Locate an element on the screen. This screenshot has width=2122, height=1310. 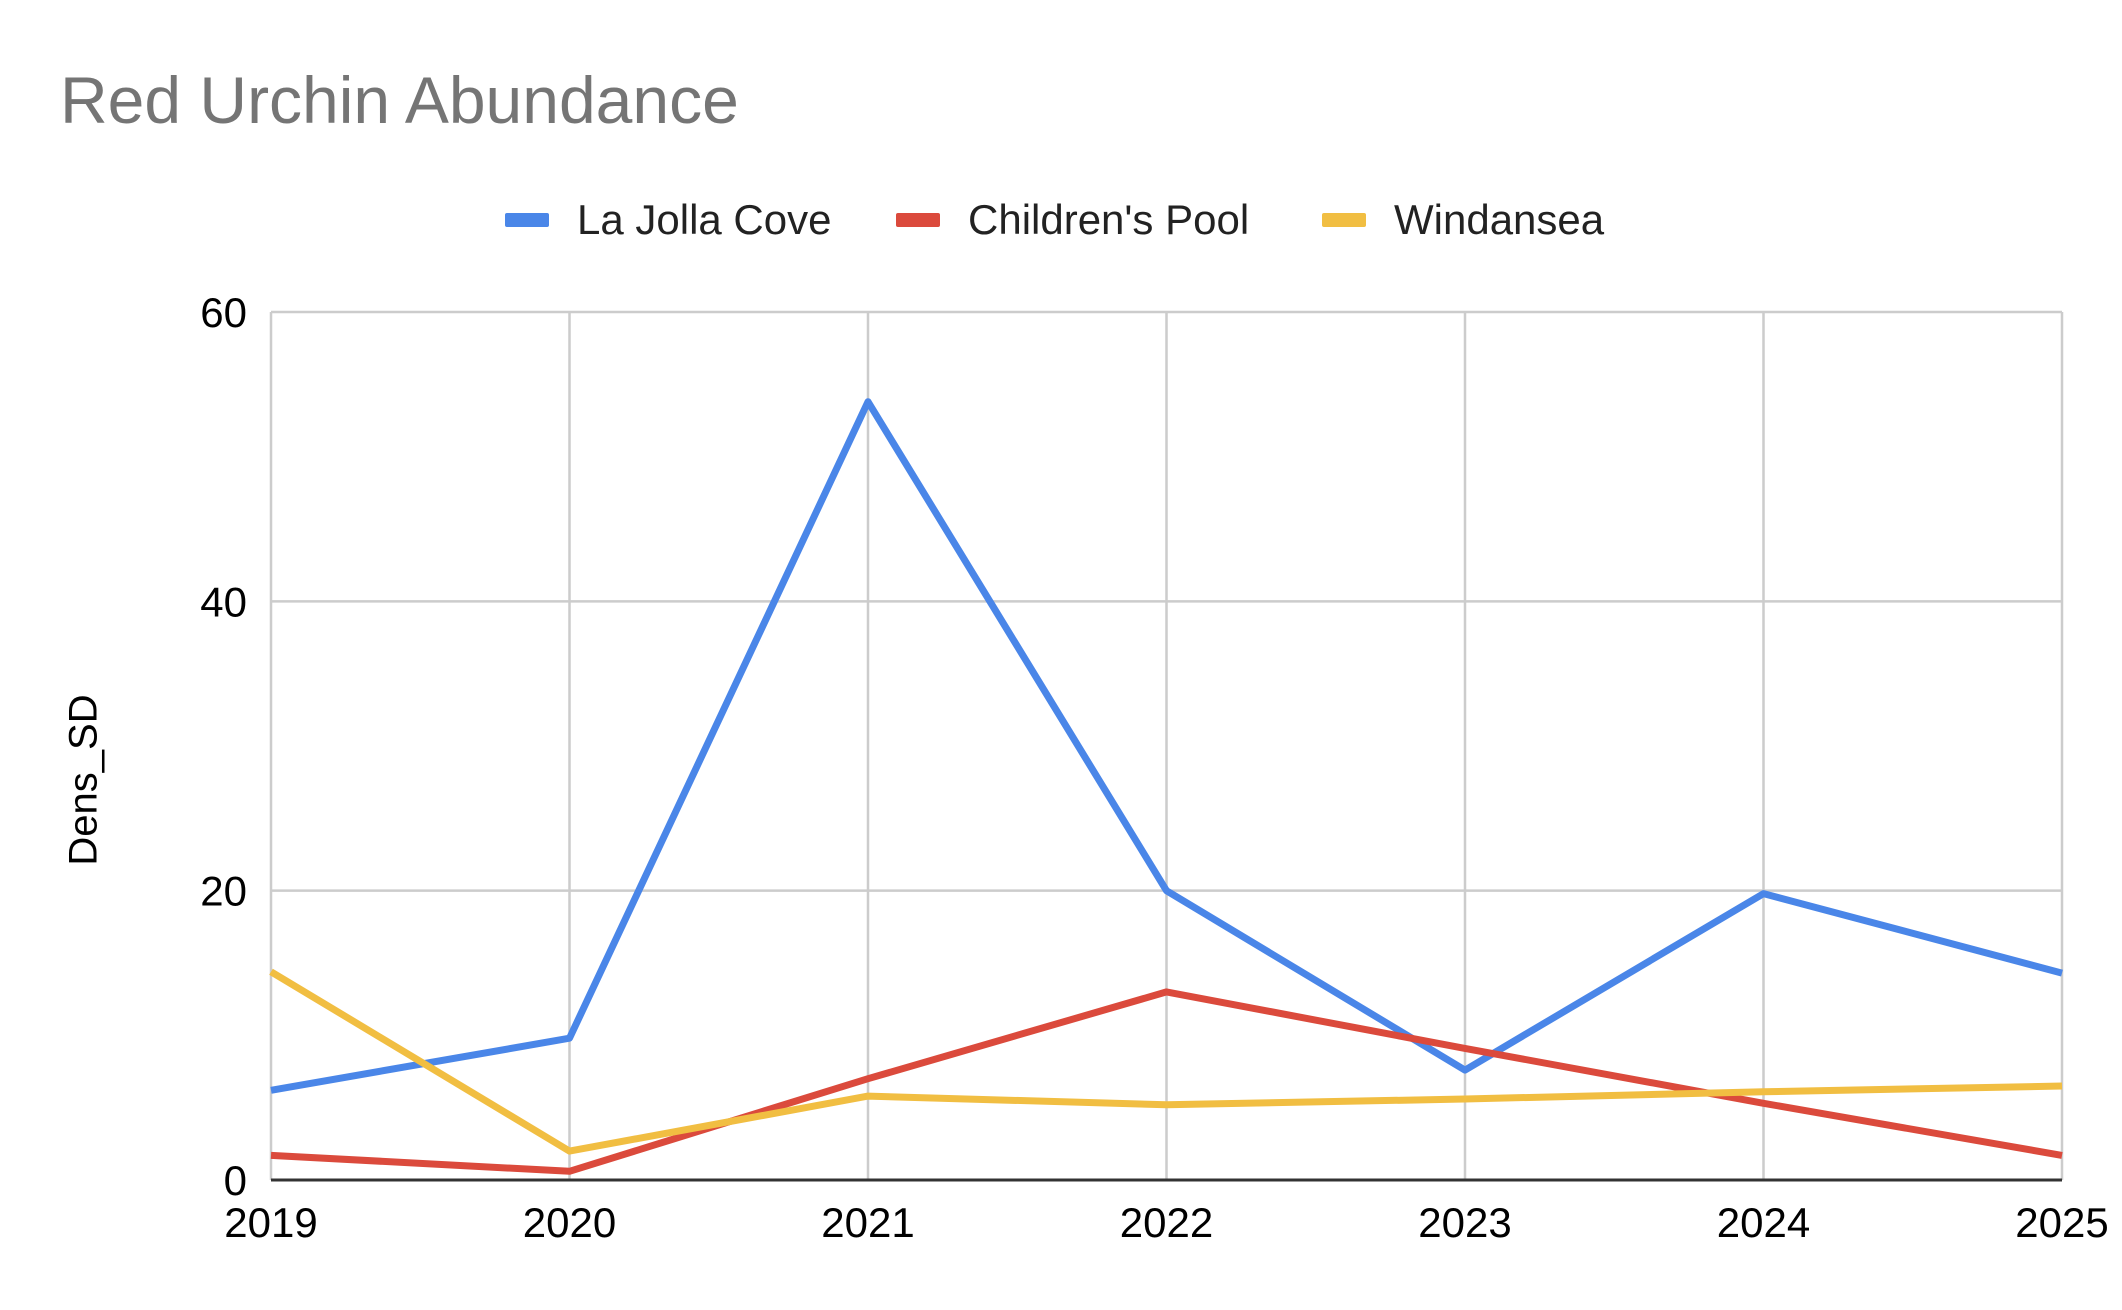
series-line-windansea is located at coordinates (1166, 1061).